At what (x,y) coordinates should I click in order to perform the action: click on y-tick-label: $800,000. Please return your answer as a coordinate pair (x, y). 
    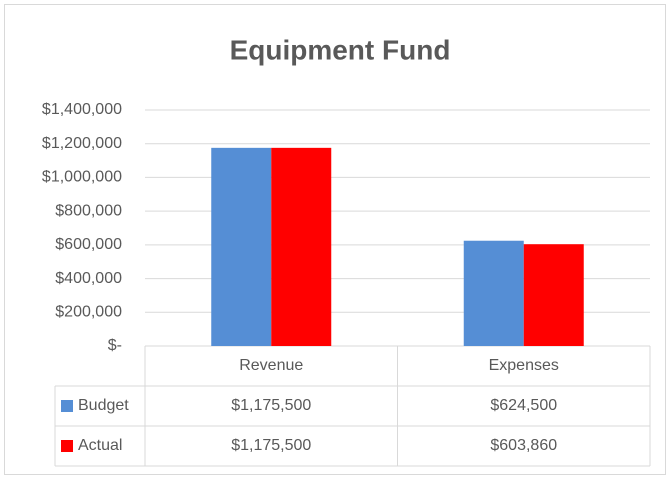
    Looking at the image, I should click on (88, 210).